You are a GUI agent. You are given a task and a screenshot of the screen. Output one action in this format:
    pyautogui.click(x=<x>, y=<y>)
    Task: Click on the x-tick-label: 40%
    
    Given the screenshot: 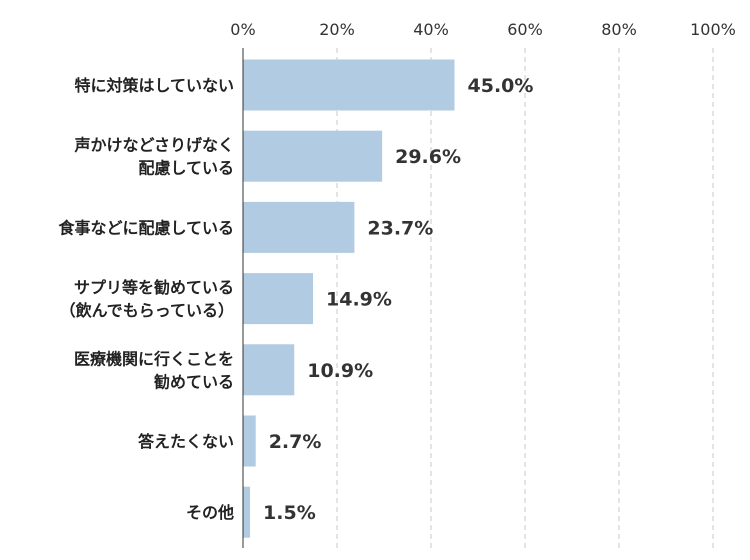 What is the action you would take?
    pyautogui.click(x=431, y=29)
    